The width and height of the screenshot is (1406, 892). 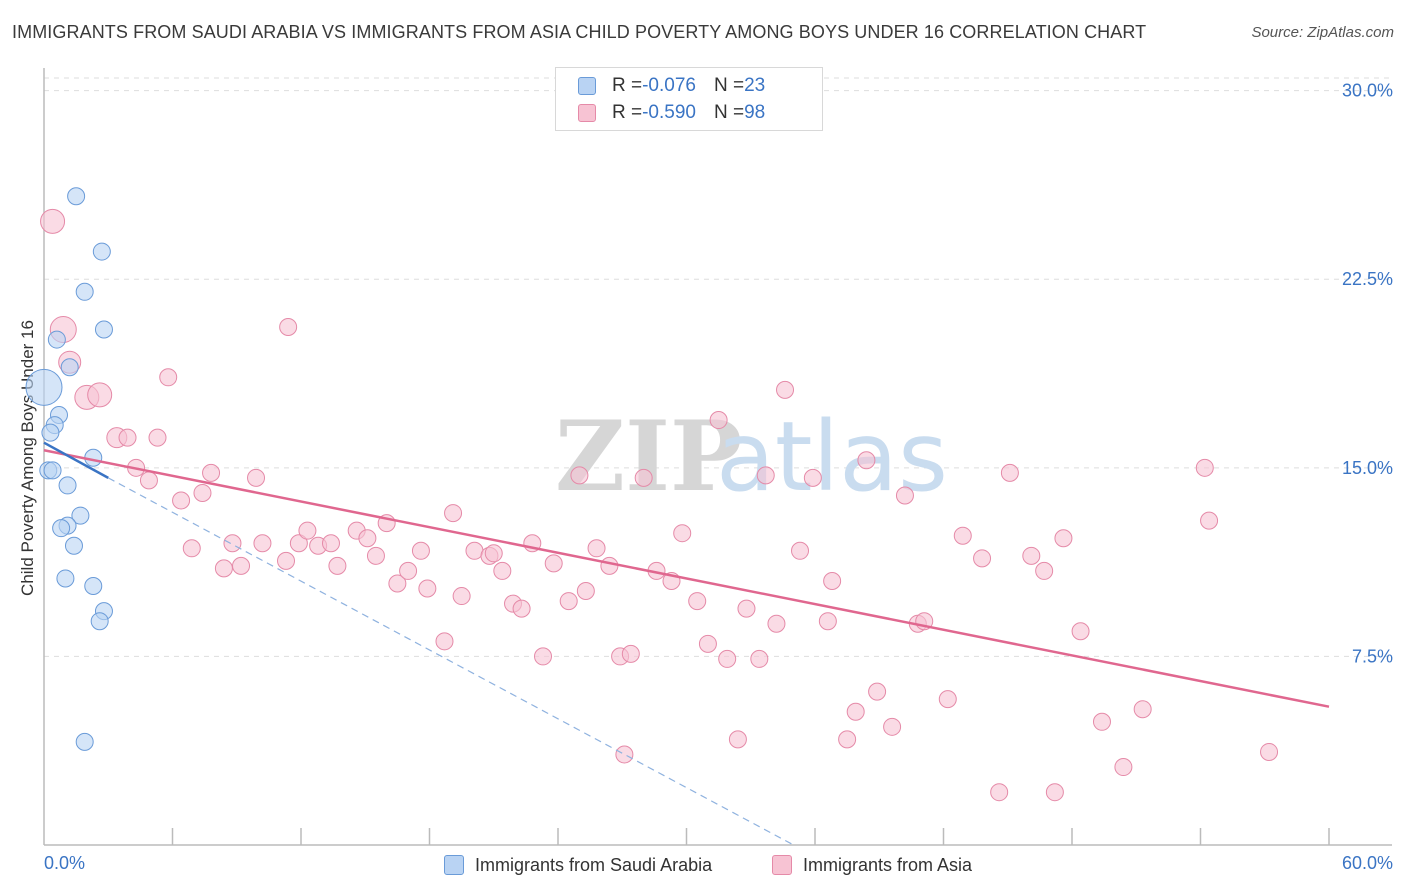 I want to click on x-axis-ticks, so click(x=750, y=836).